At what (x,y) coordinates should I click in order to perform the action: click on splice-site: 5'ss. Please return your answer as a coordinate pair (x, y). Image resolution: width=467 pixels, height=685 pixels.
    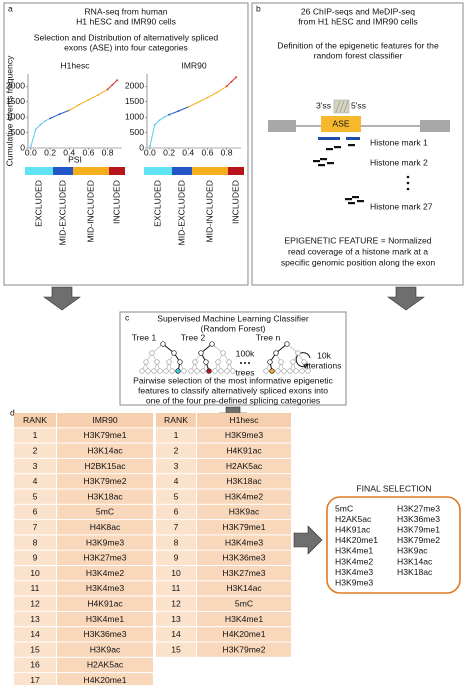
    Looking at the image, I should click on (358, 105).